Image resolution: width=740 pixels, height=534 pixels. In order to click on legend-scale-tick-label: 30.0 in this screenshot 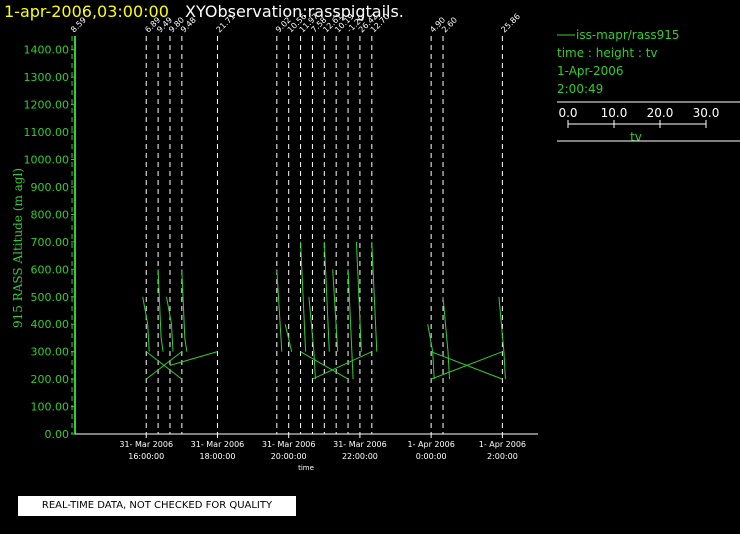, I will do `click(706, 113)`.